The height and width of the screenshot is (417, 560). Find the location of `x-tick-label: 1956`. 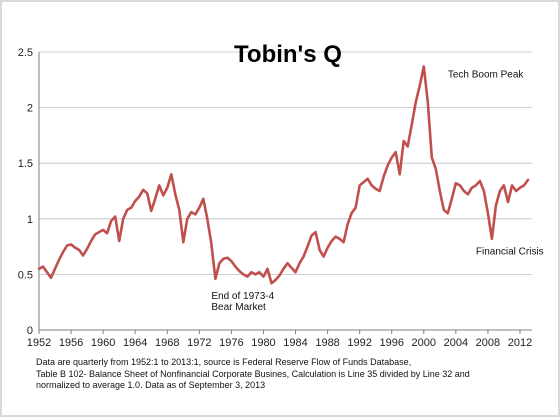

x-tick-label: 1956 is located at coordinates (71, 343).